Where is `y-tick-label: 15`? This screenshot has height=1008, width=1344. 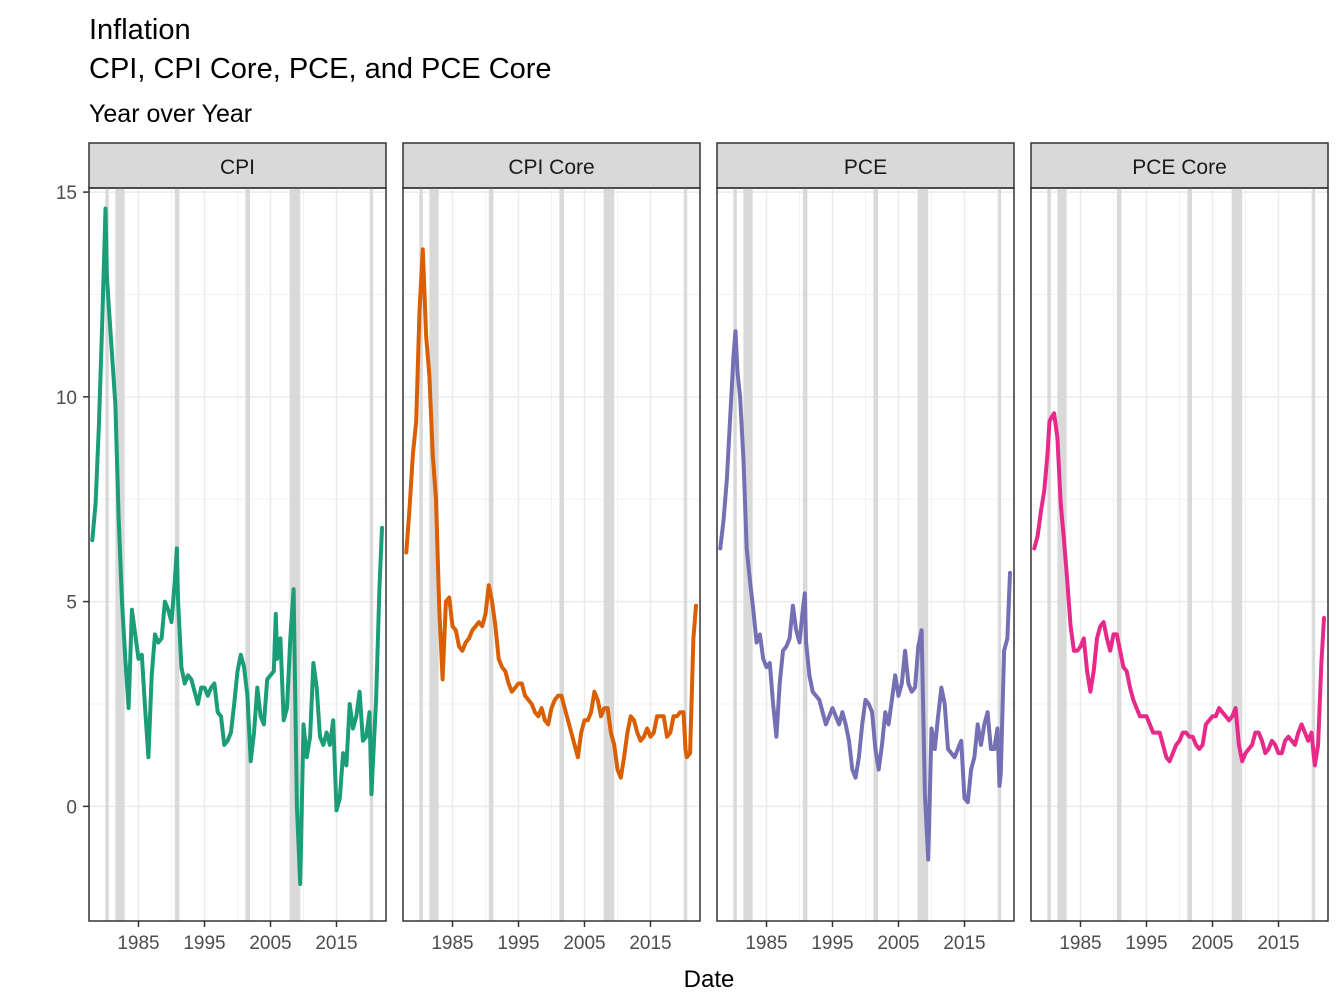 y-tick-label: 15 is located at coordinates (66, 193).